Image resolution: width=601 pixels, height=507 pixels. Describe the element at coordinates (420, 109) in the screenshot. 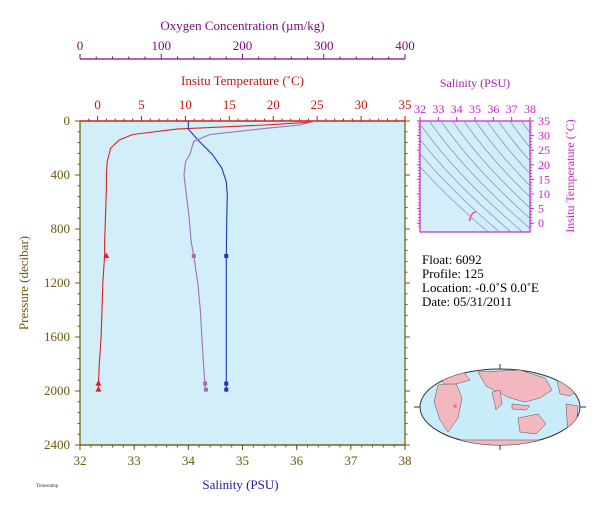

I see `ts-salinity-tick-label: 32` at that location.